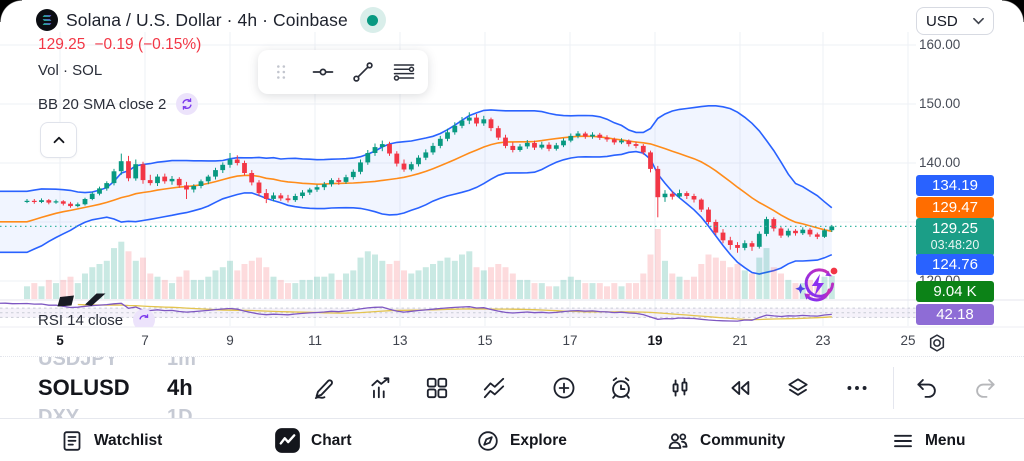 The height and width of the screenshot is (461, 1024). Describe the element at coordinates (903, 441) in the screenshot. I see `menu-icon` at that location.